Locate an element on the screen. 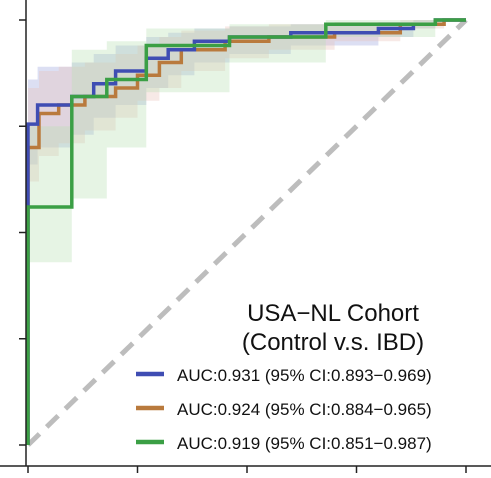 The image size is (491, 478). legend-subtitle: (Control v.s. IBD) is located at coordinates (333, 342).